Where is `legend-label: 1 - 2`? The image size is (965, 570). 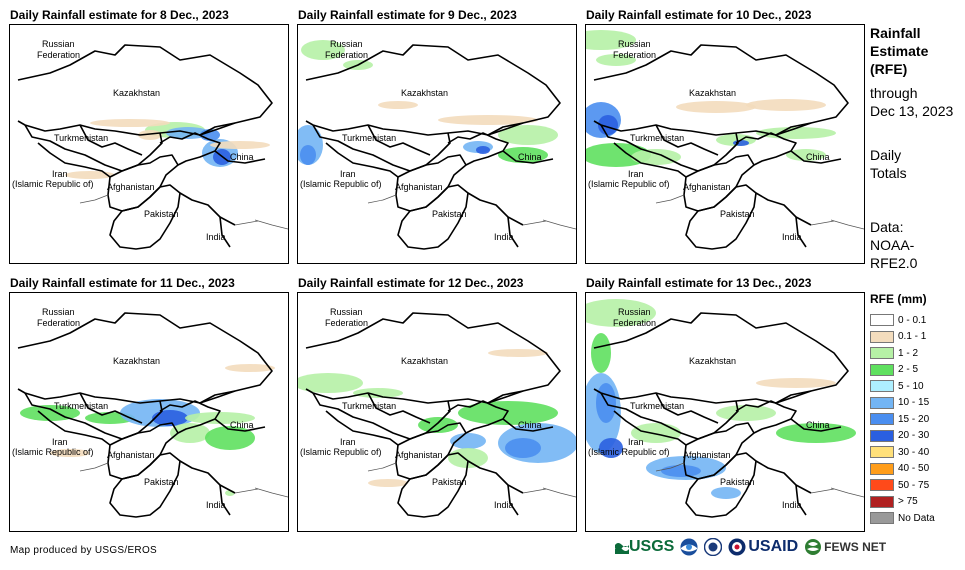 legend-label: 1 - 2 is located at coordinates (908, 353).